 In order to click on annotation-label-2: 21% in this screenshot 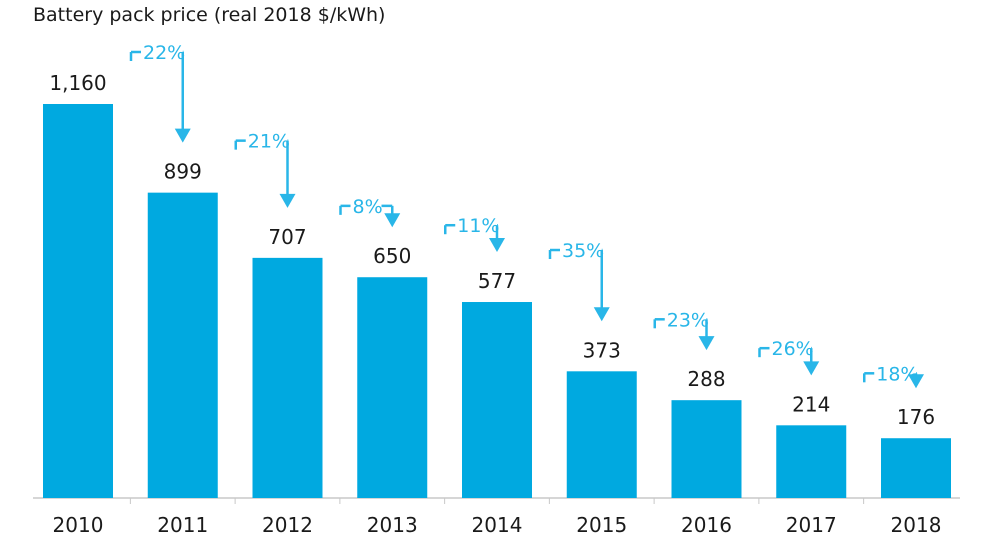, I will do `click(269, 142)`.